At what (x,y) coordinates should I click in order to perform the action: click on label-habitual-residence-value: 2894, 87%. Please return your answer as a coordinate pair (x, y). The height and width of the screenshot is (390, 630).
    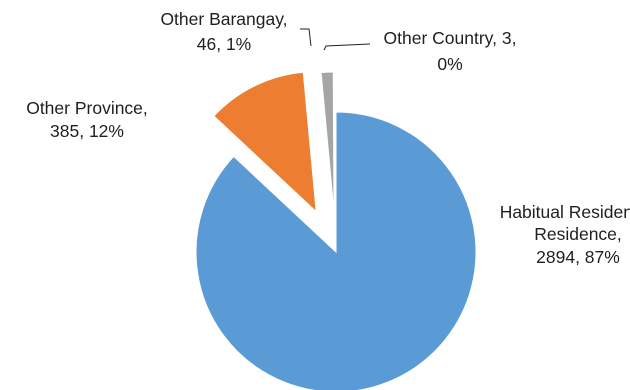
    Looking at the image, I should click on (578, 257).